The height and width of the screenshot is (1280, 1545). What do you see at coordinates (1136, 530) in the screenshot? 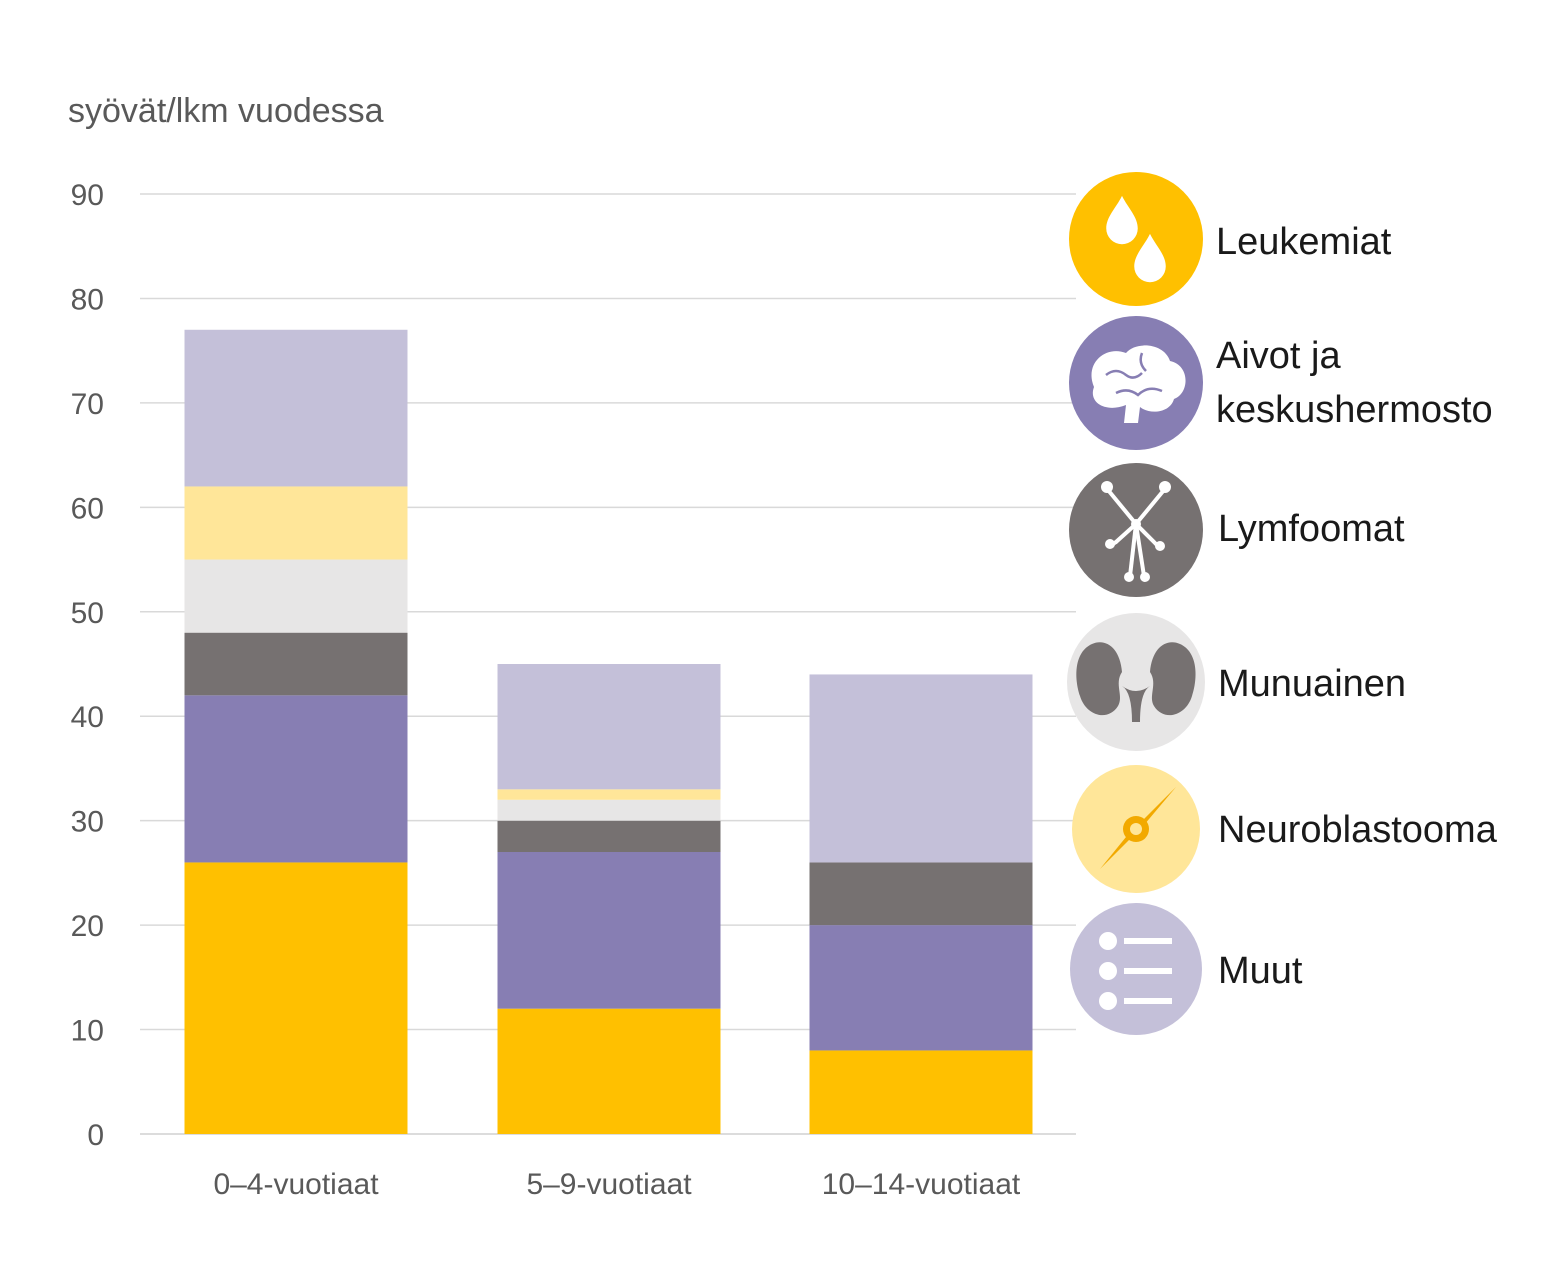
I see `lymph-node-icon` at bounding box center [1136, 530].